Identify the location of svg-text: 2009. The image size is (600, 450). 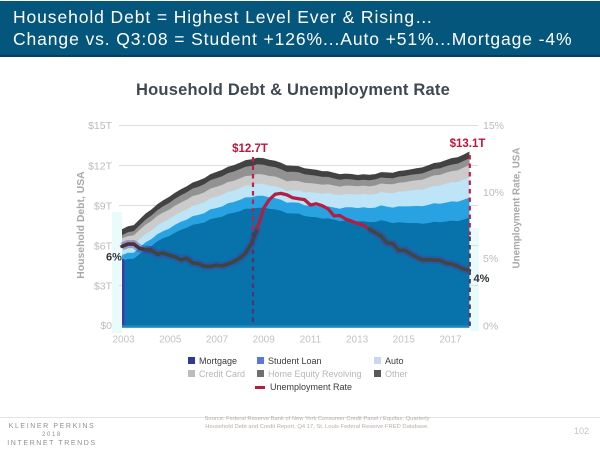
(264, 340).